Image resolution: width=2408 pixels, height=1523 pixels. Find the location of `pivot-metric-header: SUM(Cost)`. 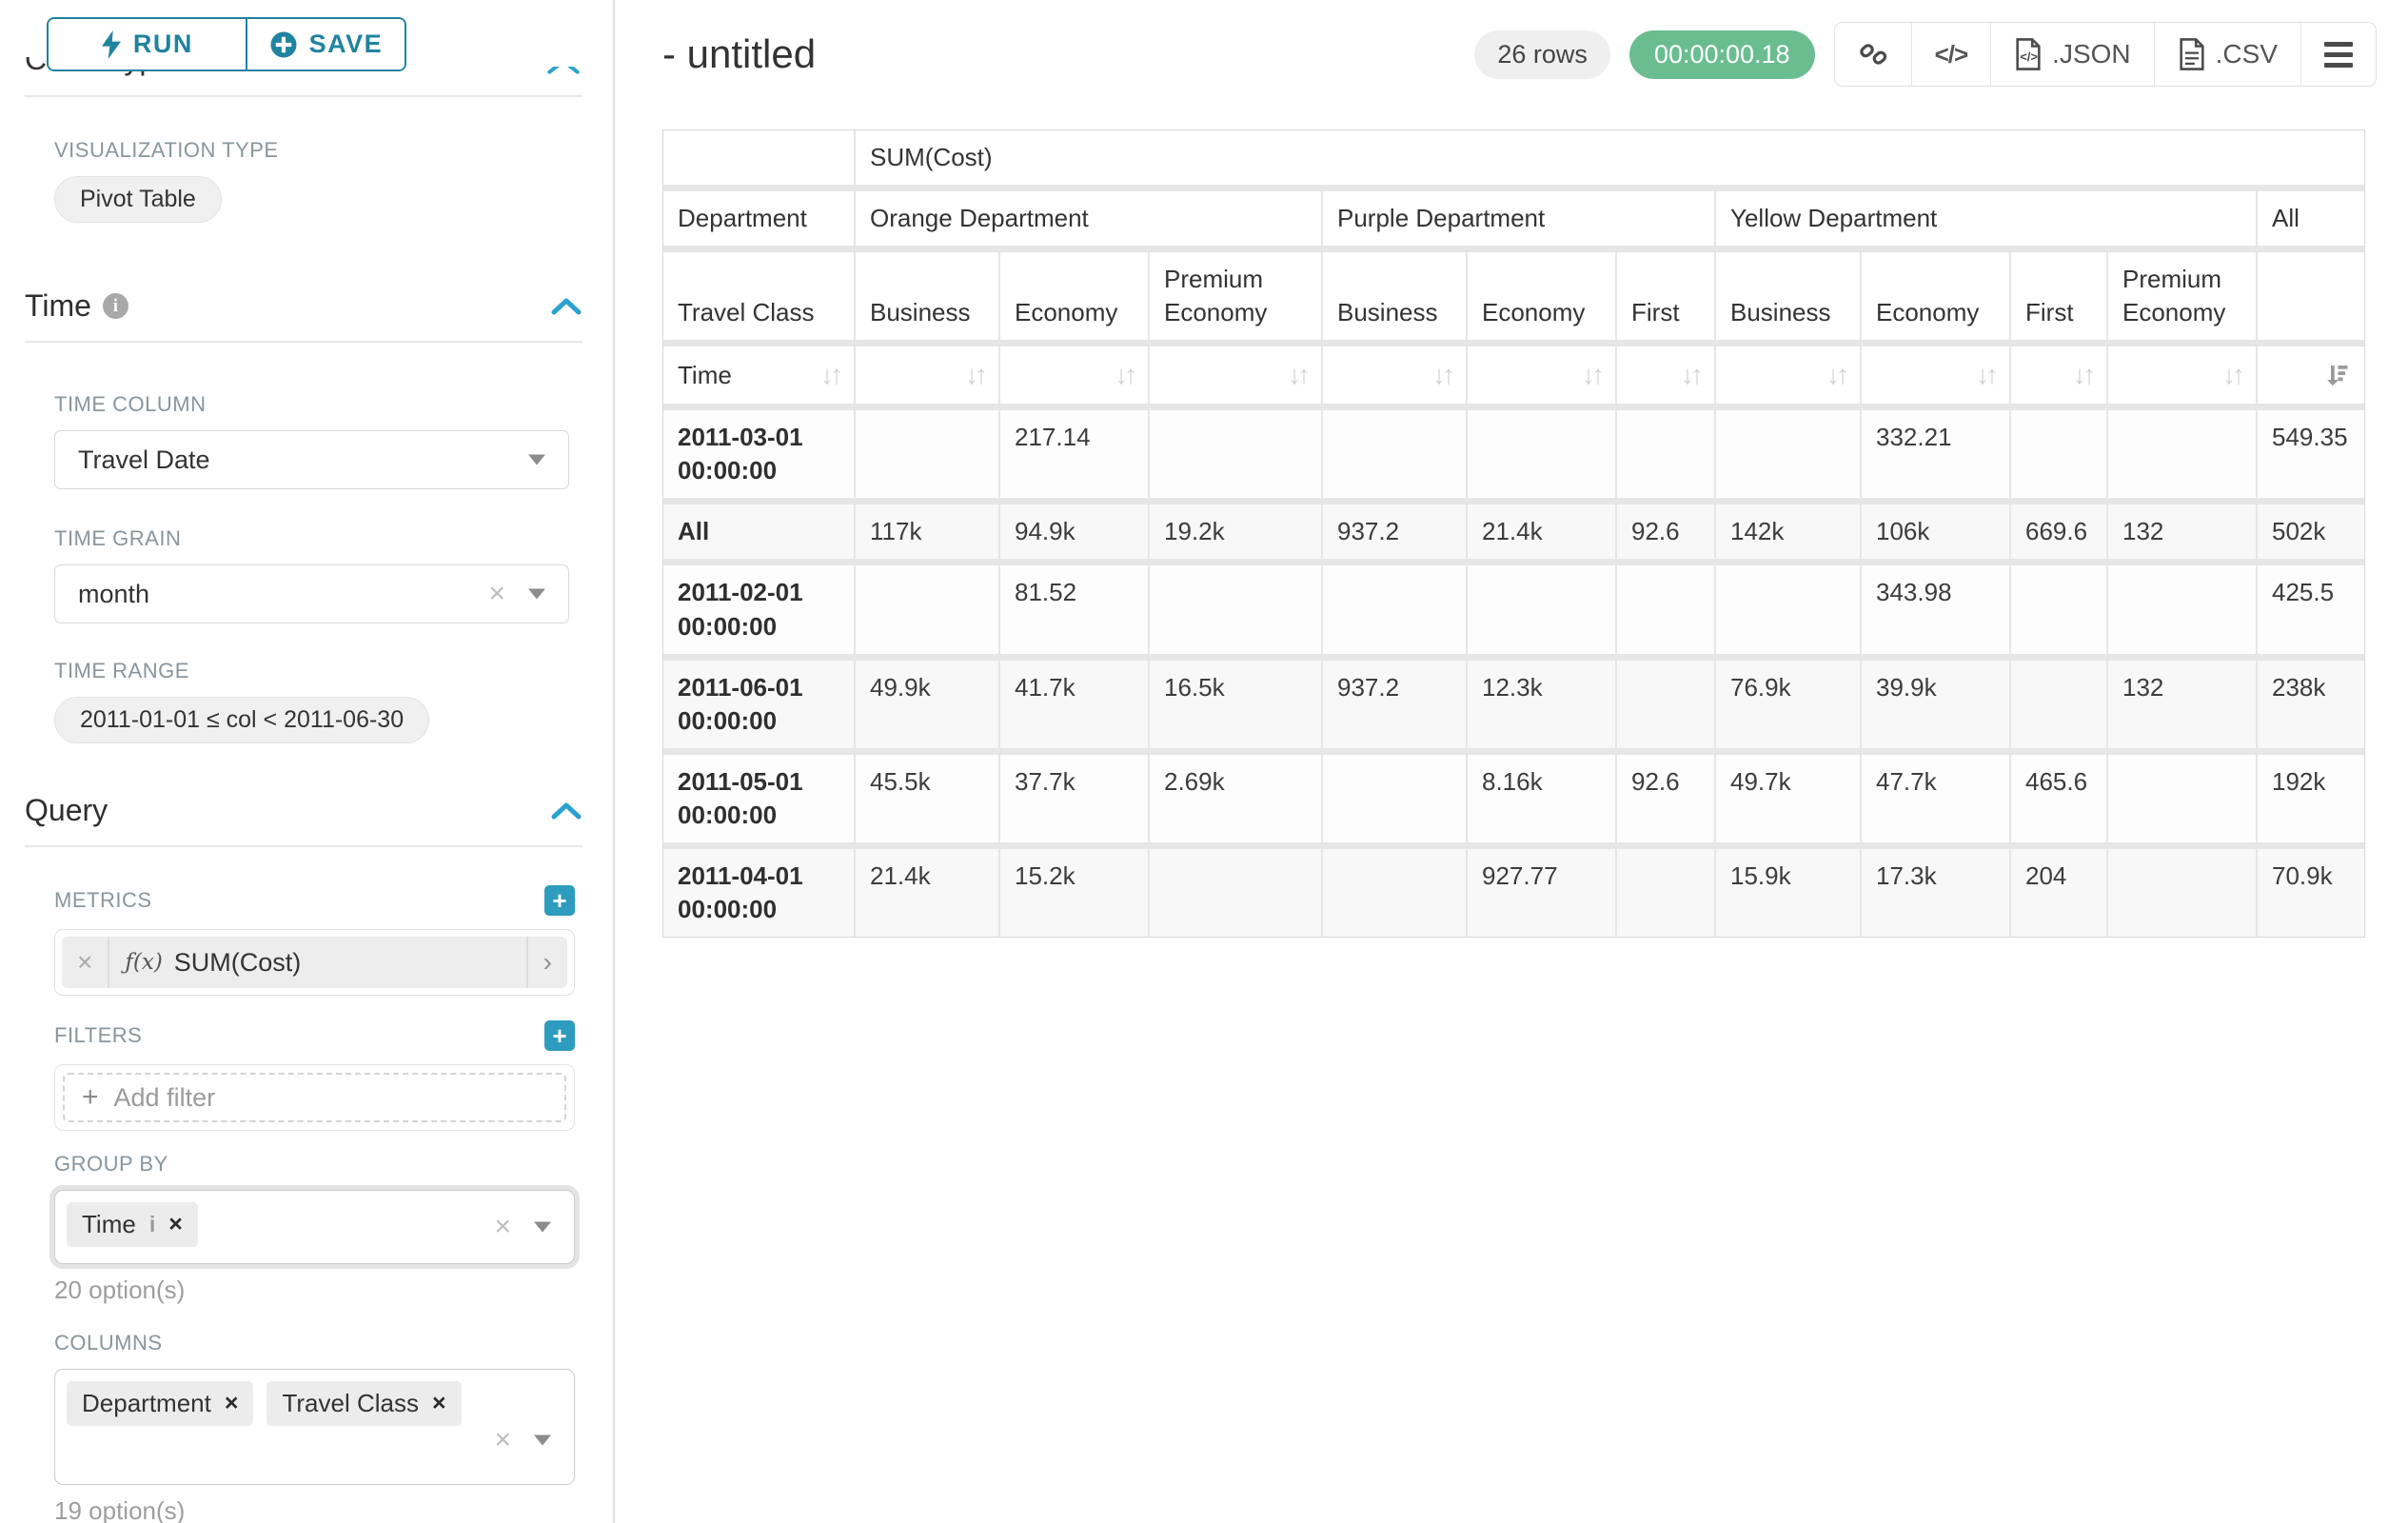

pivot-metric-header: SUM(Cost) is located at coordinates (1610, 158).